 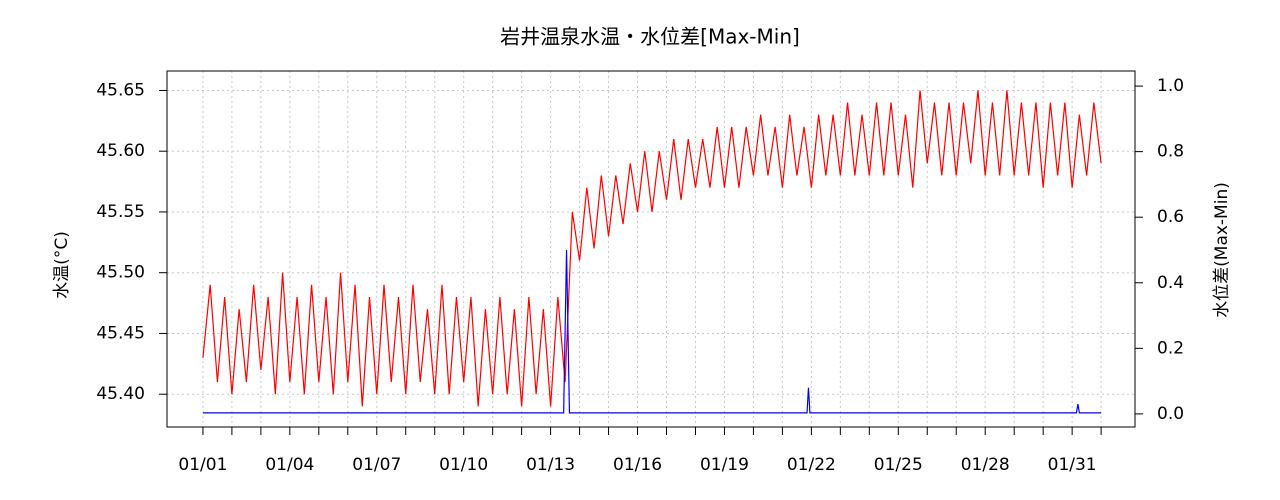 I want to click on x-tick-label: 01/04, so click(x=289, y=465).